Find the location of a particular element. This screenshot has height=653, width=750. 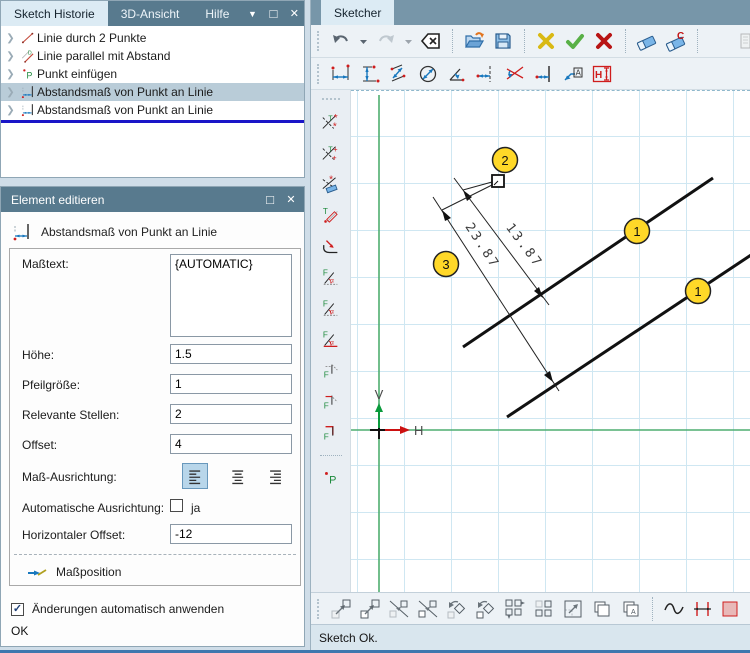

dim-point-line2-icon is located at coordinates (544, 74).